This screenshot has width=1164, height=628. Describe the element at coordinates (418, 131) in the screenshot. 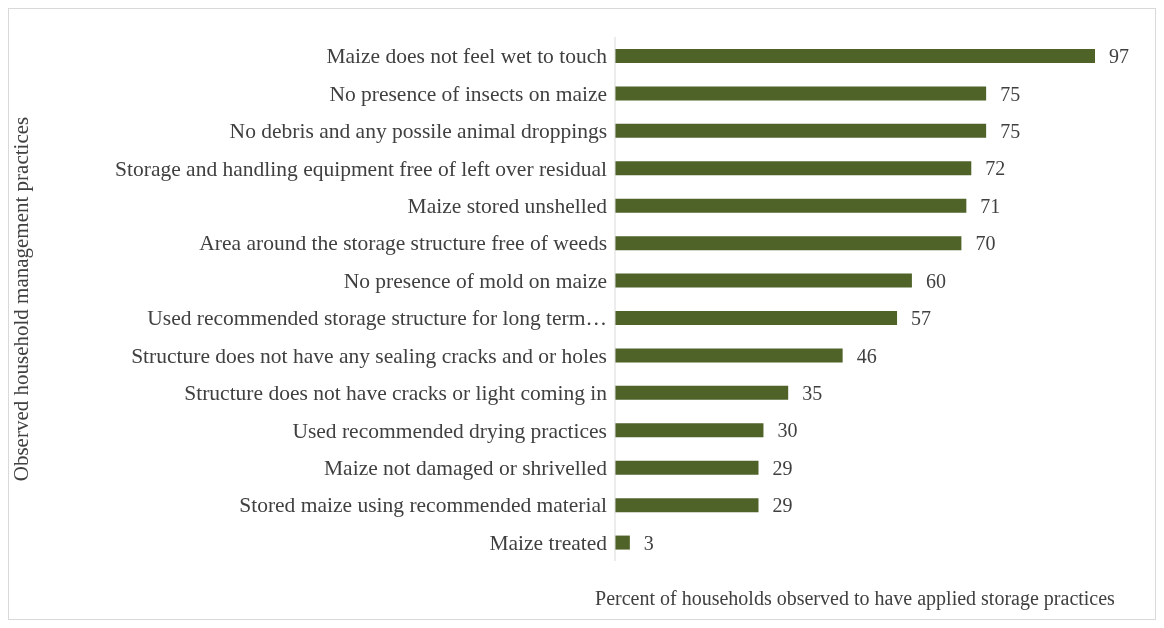

I see `y-tick-label: No debris and any possile animal droppings` at that location.